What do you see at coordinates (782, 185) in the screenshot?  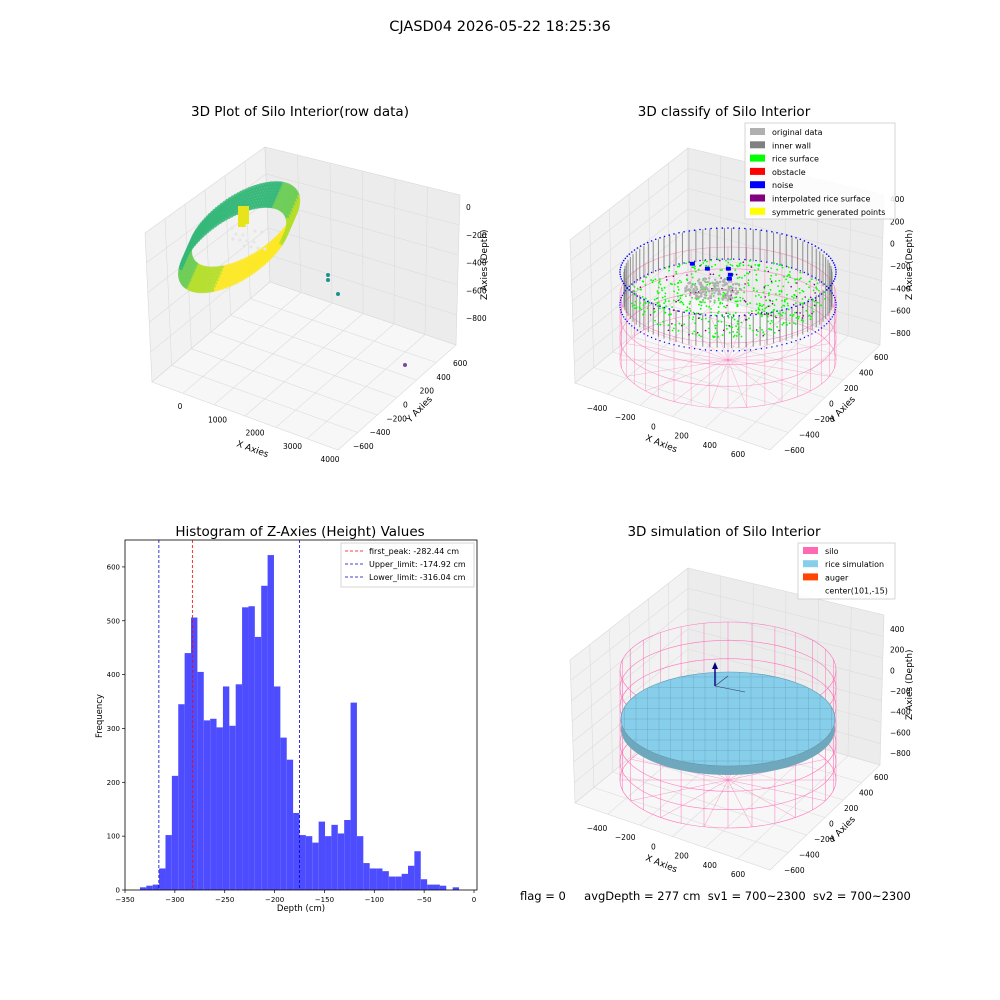 I see `legend-label: noise` at bounding box center [782, 185].